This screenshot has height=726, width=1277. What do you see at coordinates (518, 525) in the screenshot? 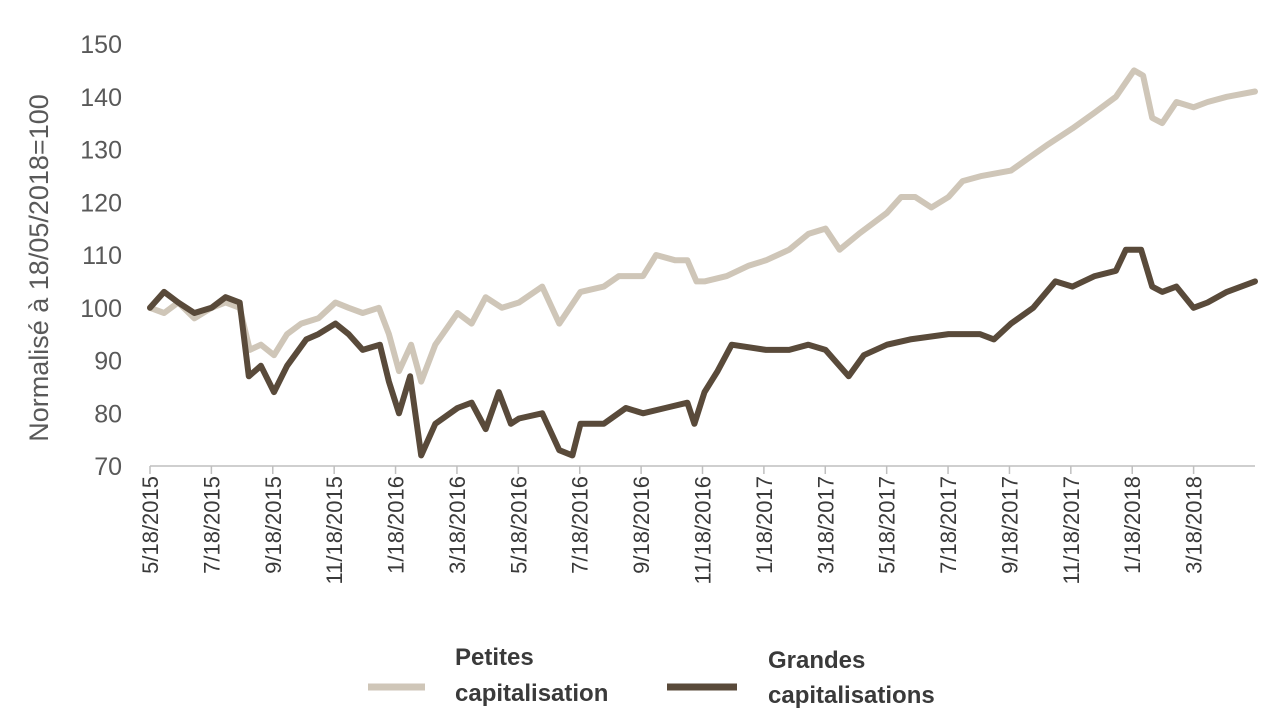
I see `x-tick-label: 5/18/2016` at bounding box center [518, 525].